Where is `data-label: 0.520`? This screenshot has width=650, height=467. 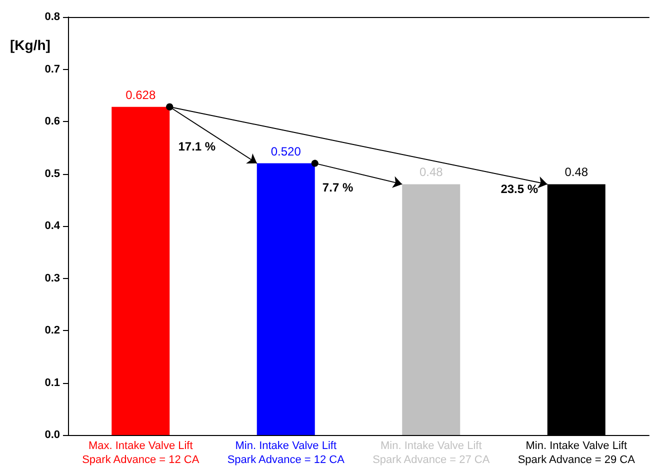 data-label: 0.520 is located at coordinates (286, 151).